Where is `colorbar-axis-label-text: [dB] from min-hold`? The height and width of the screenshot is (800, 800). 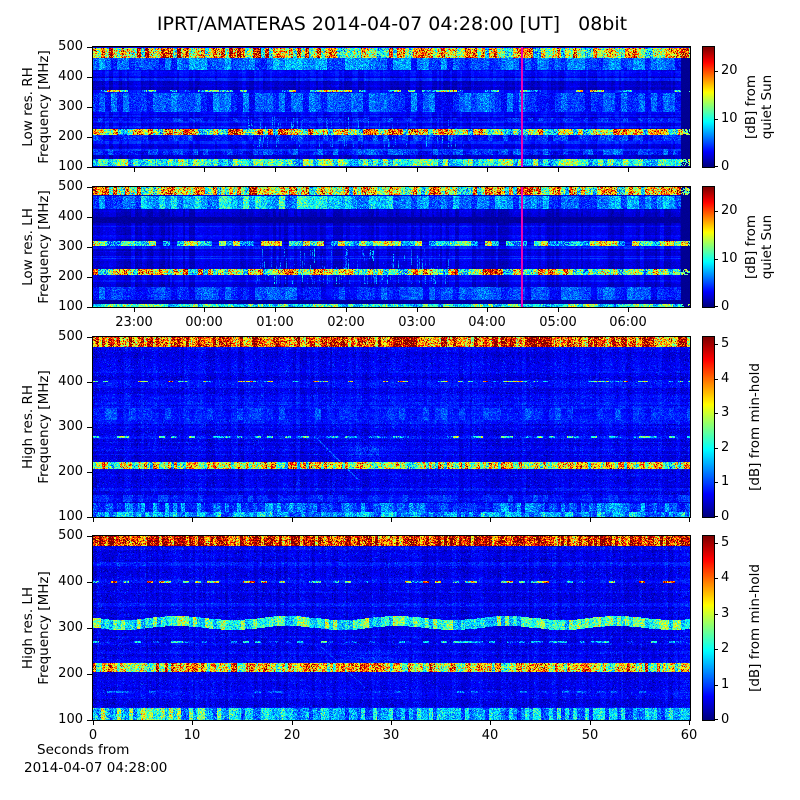
colorbar-axis-label-text: [dB] from min-hold is located at coordinates (755, 628).